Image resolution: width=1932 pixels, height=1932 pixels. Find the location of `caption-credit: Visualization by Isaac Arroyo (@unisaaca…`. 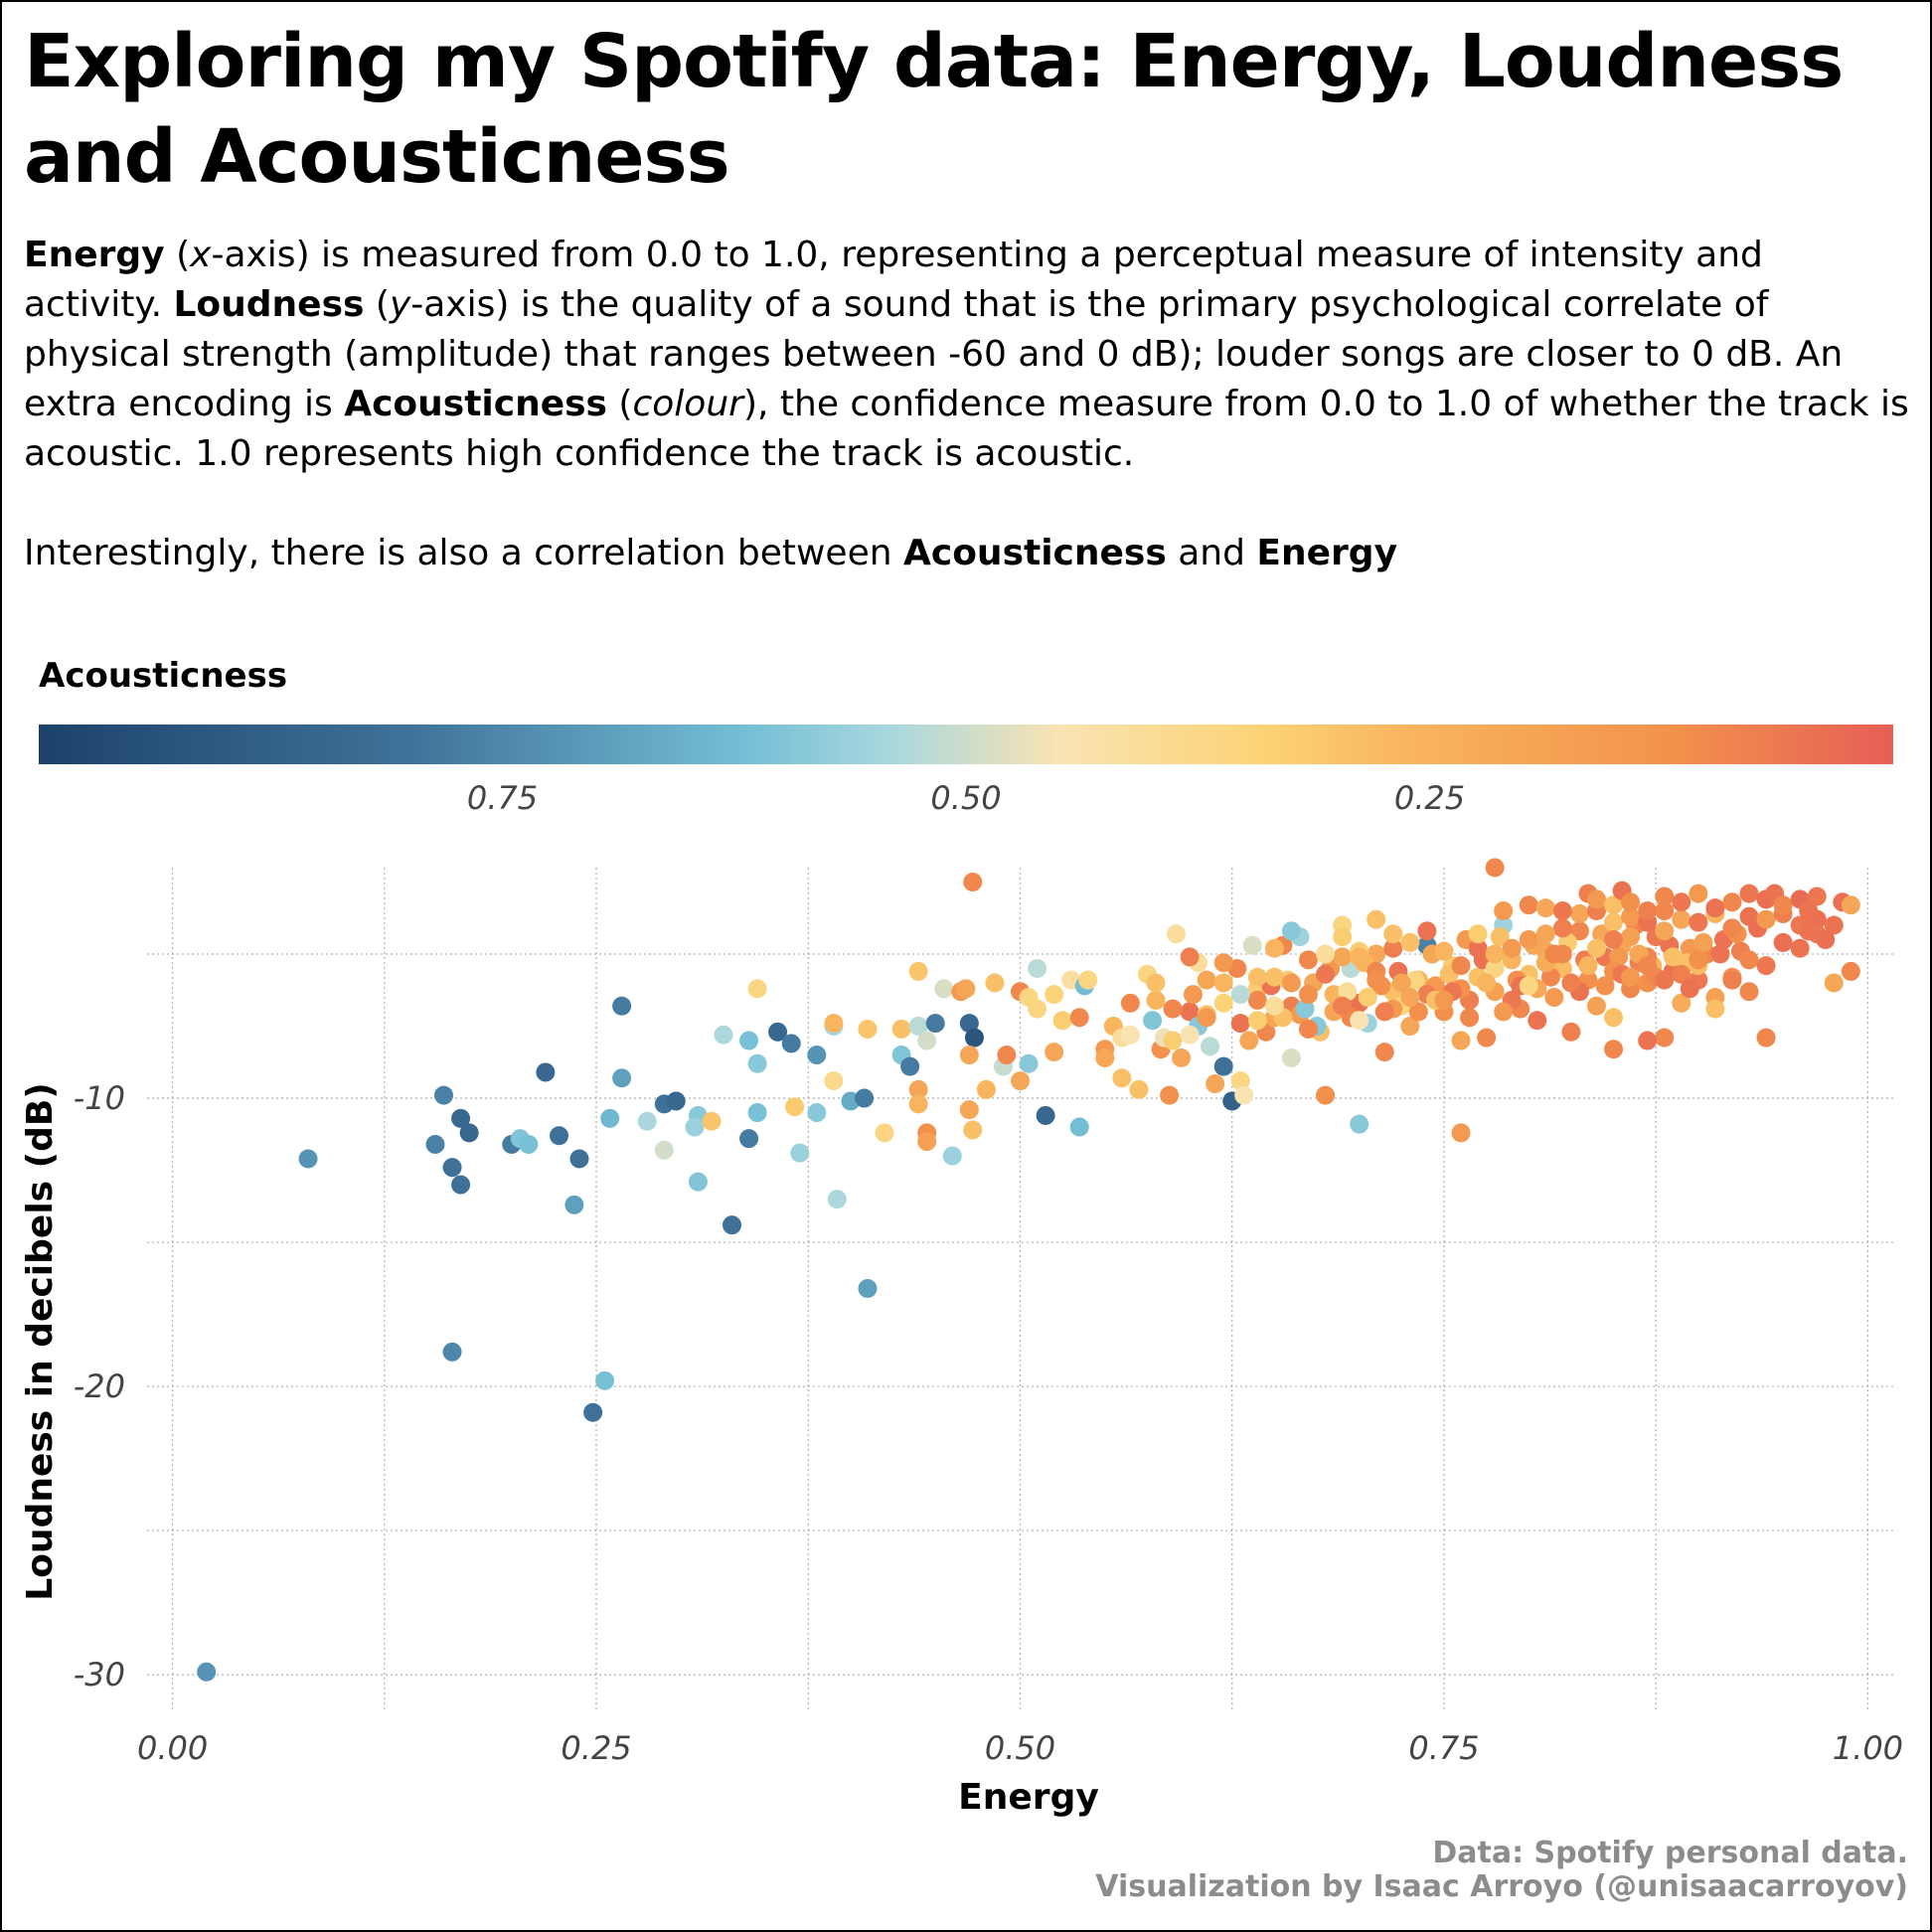

caption-credit: Visualization by Isaac Arroyo (@unisaaca… is located at coordinates (1501, 1886).